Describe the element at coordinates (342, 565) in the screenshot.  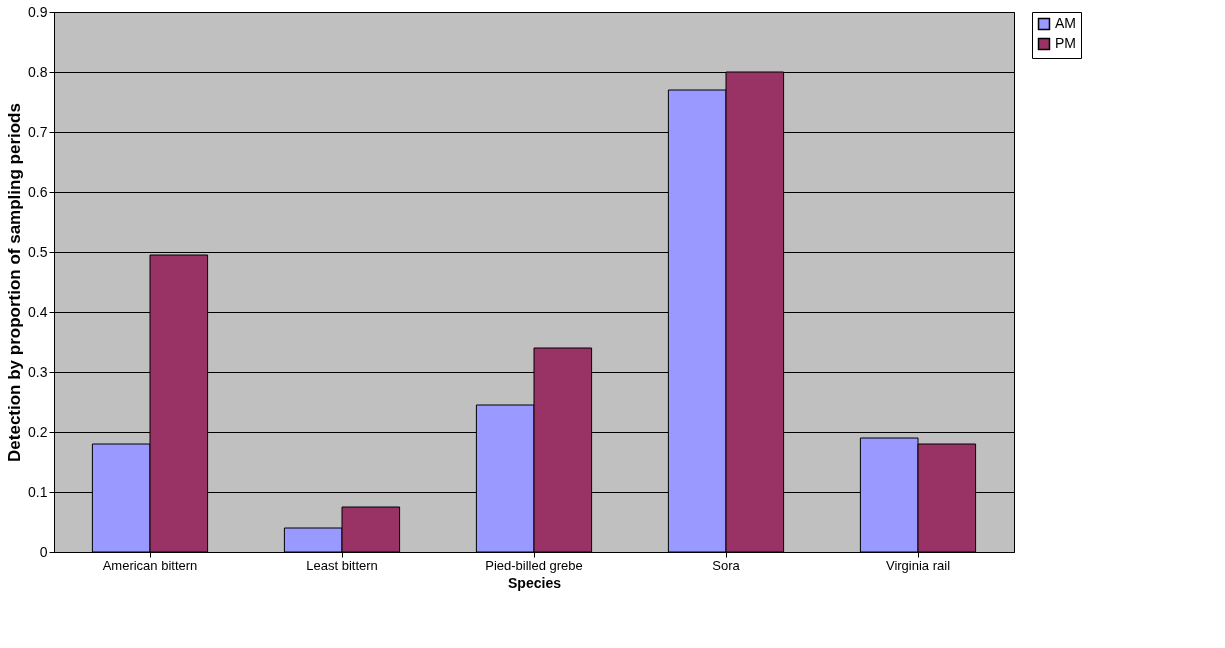
I see `x-tick-label: Least bittern` at that location.